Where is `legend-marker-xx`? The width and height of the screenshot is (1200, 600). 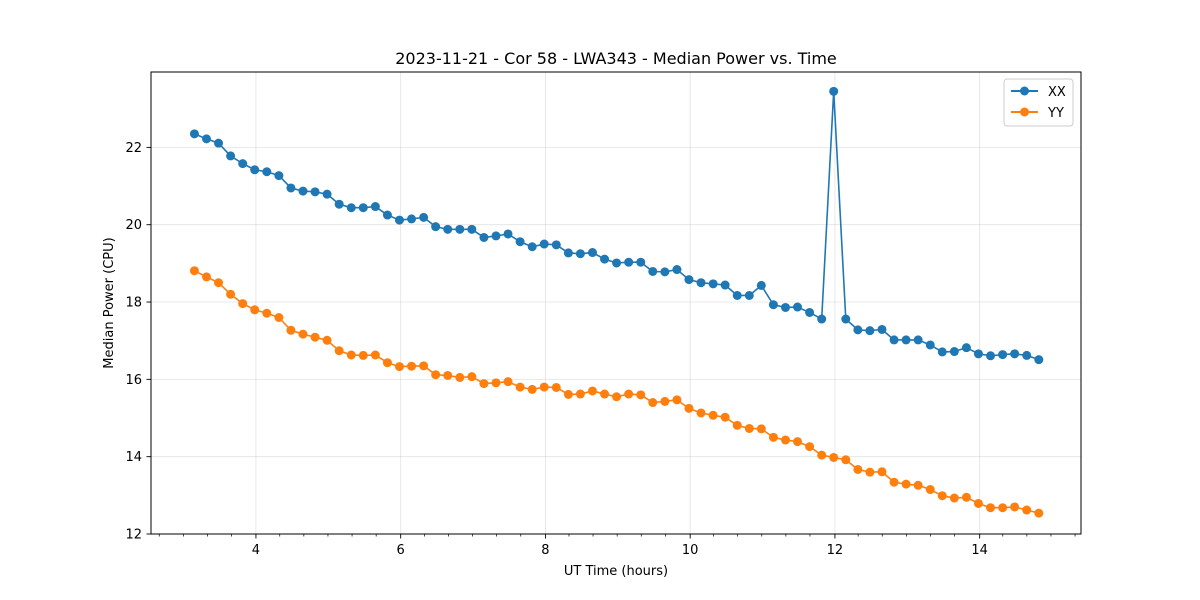
legend-marker-xx is located at coordinates (1024, 91).